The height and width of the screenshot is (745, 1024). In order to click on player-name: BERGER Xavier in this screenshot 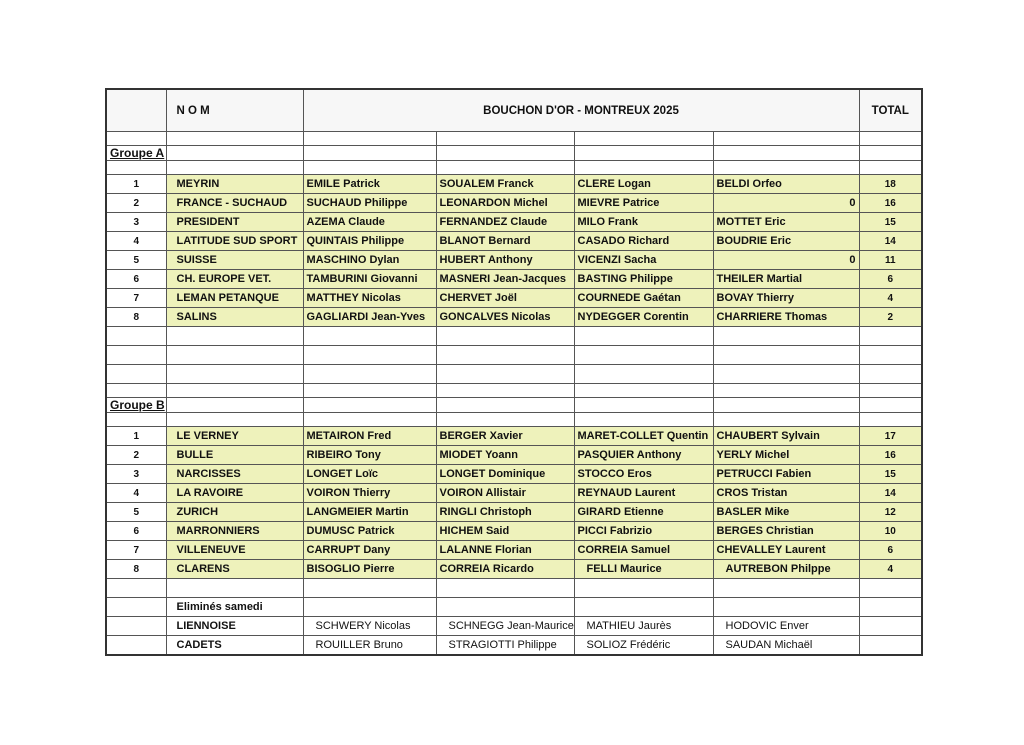, I will do `click(505, 436)`.